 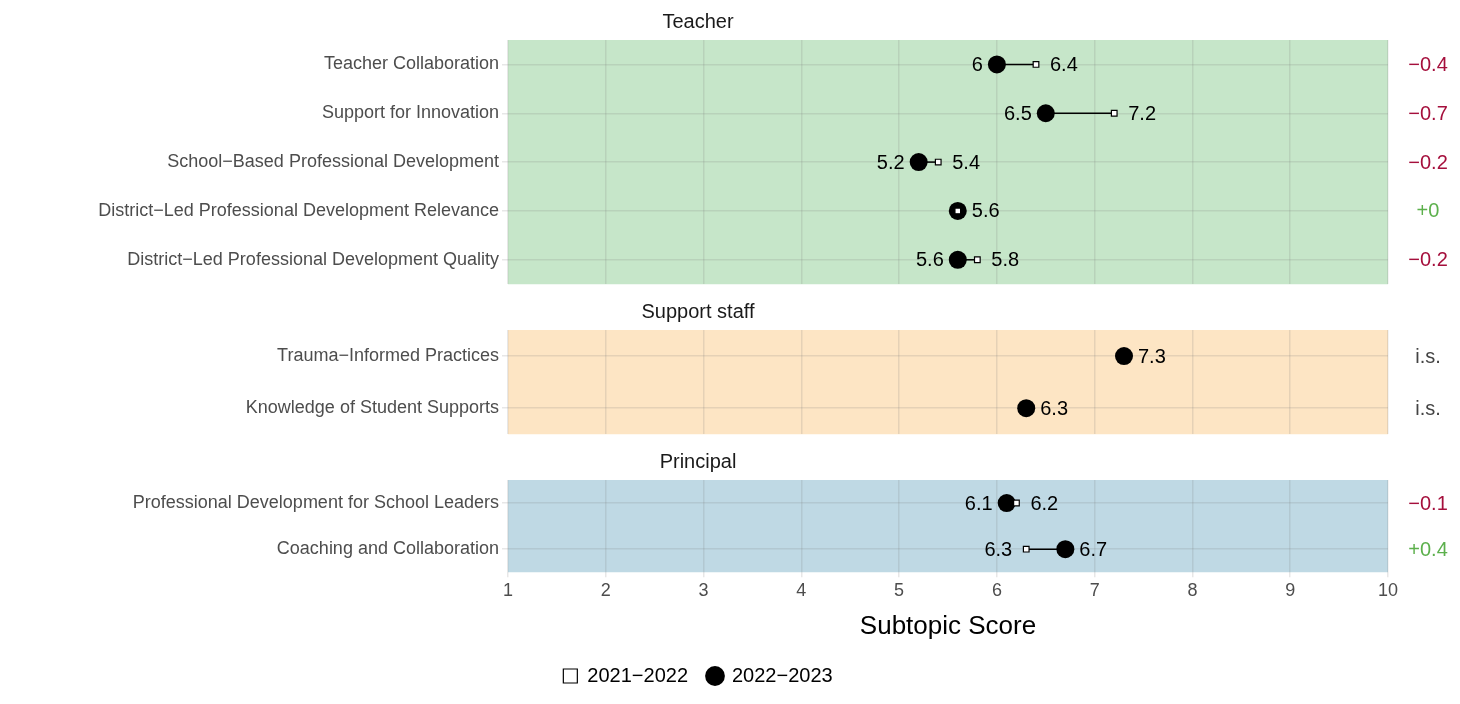 What do you see at coordinates (1290, 589) in the screenshot?
I see `x-tick-label: 9` at bounding box center [1290, 589].